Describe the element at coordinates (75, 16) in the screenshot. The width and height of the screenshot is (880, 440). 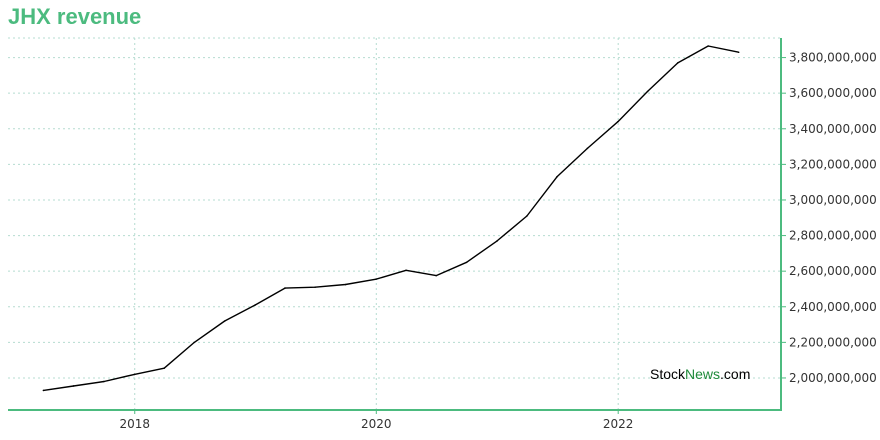
I see `chart-title: JHX revenue` at that location.